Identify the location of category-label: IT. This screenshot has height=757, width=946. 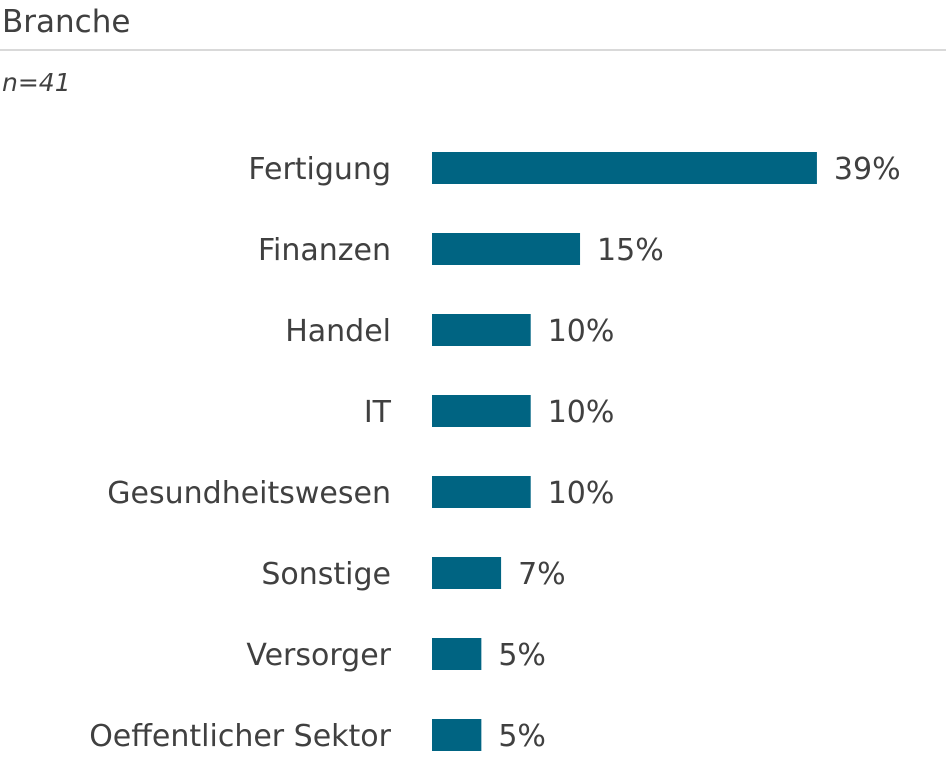
(378, 412).